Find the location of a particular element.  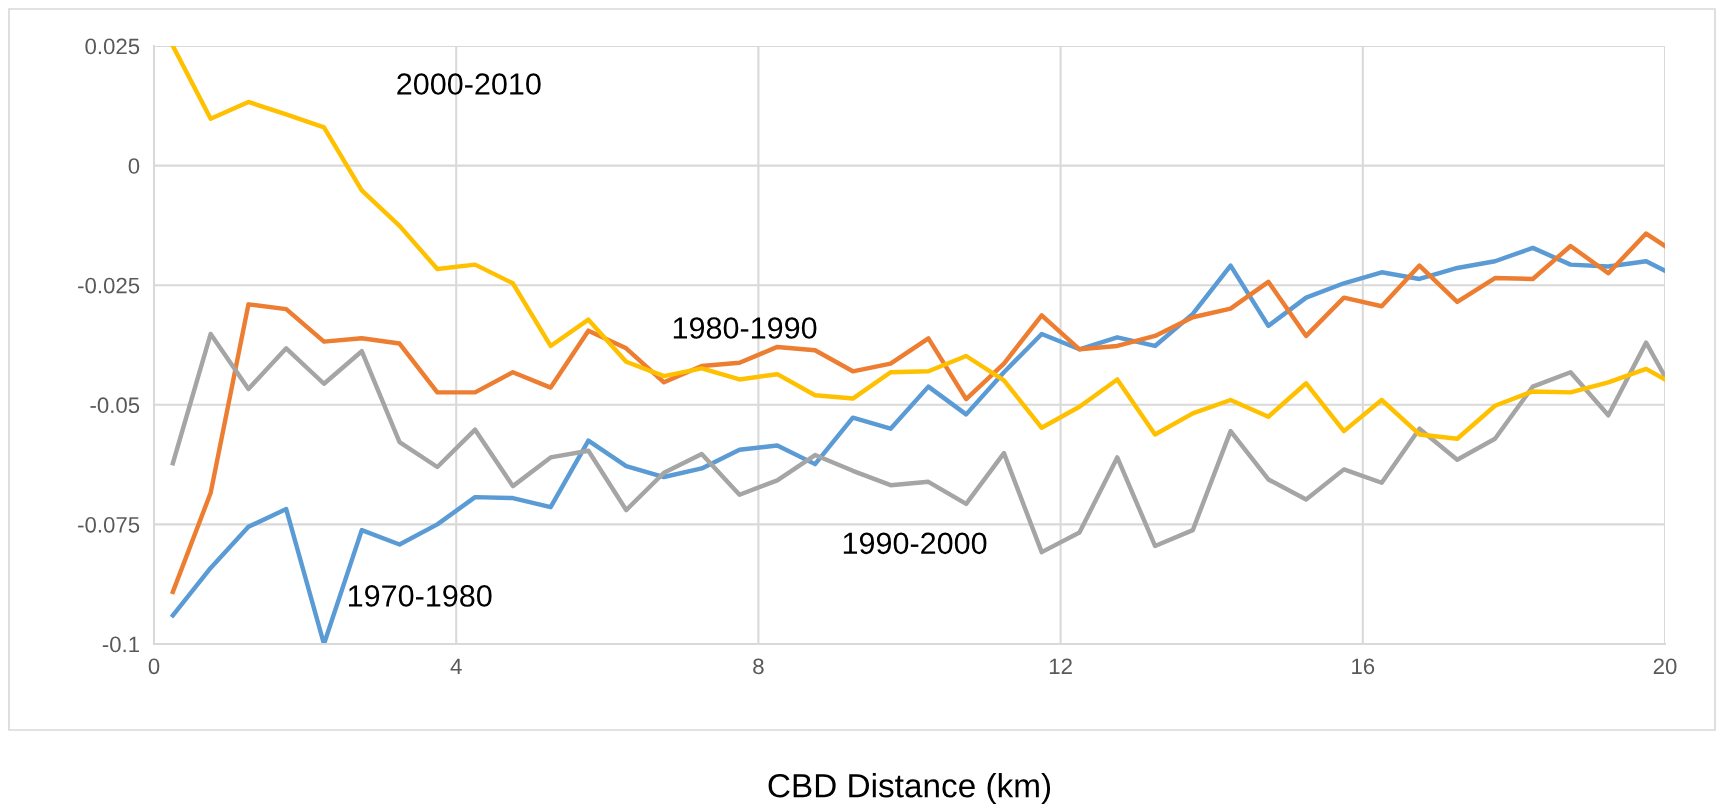

series-label: 1970-1980 is located at coordinates (420, 596).